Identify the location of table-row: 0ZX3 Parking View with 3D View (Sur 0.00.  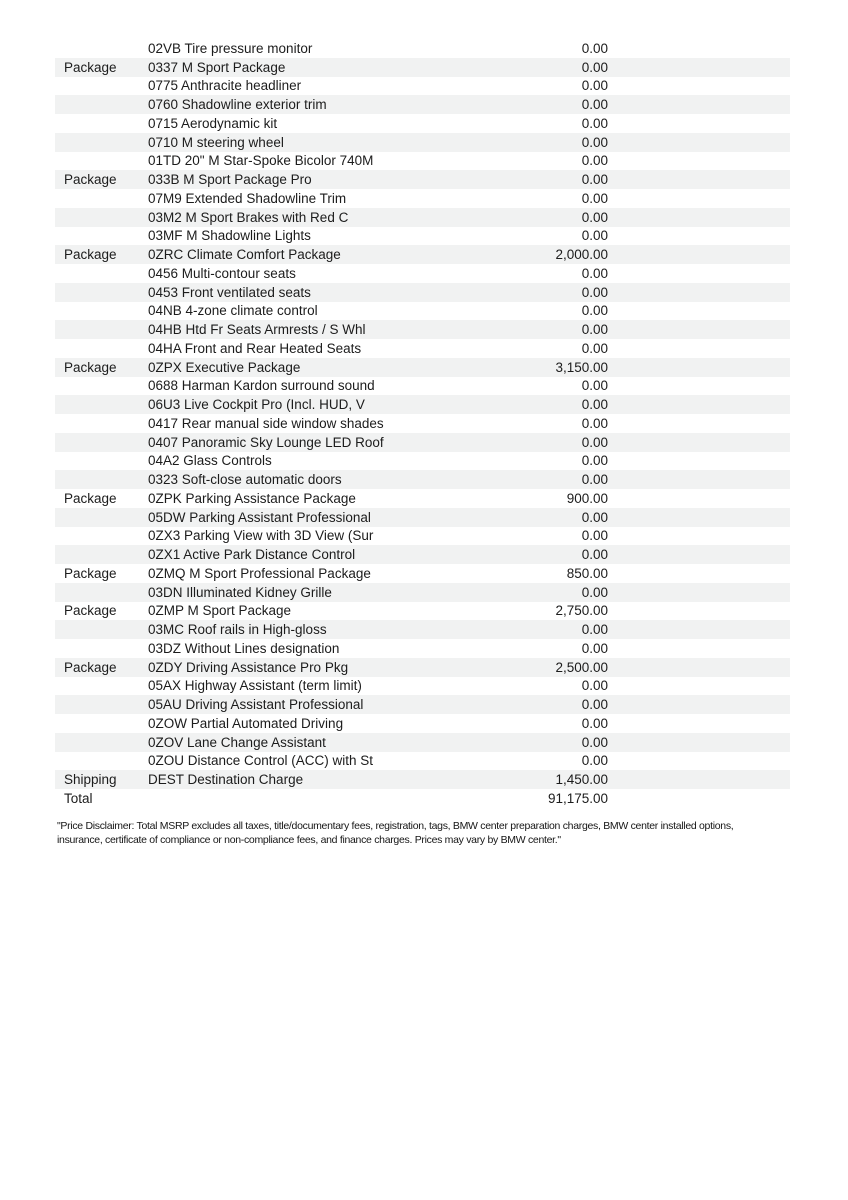
(422, 536).